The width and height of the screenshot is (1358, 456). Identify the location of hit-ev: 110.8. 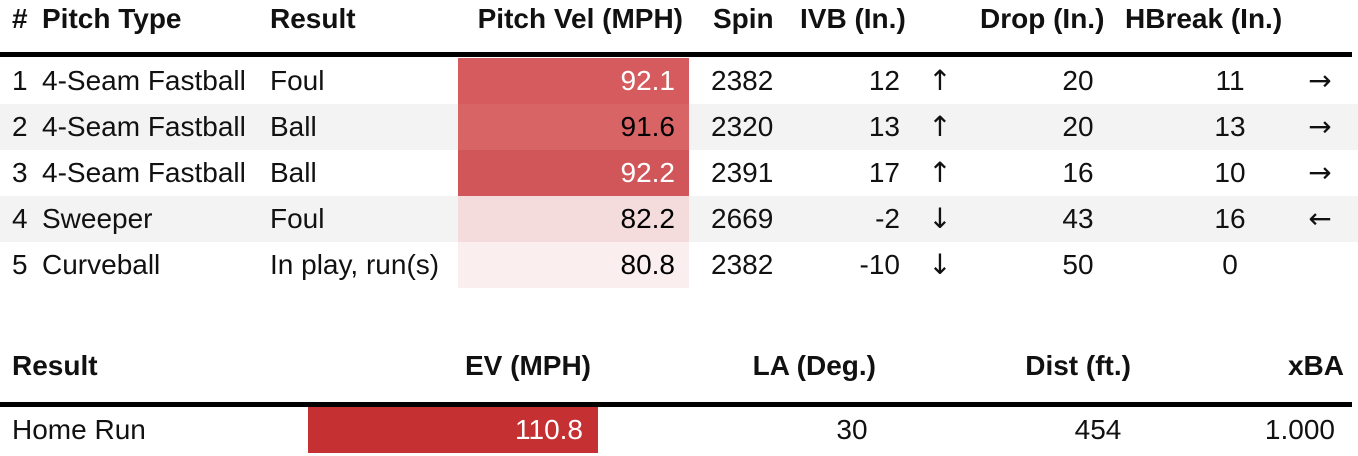
(549, 429).